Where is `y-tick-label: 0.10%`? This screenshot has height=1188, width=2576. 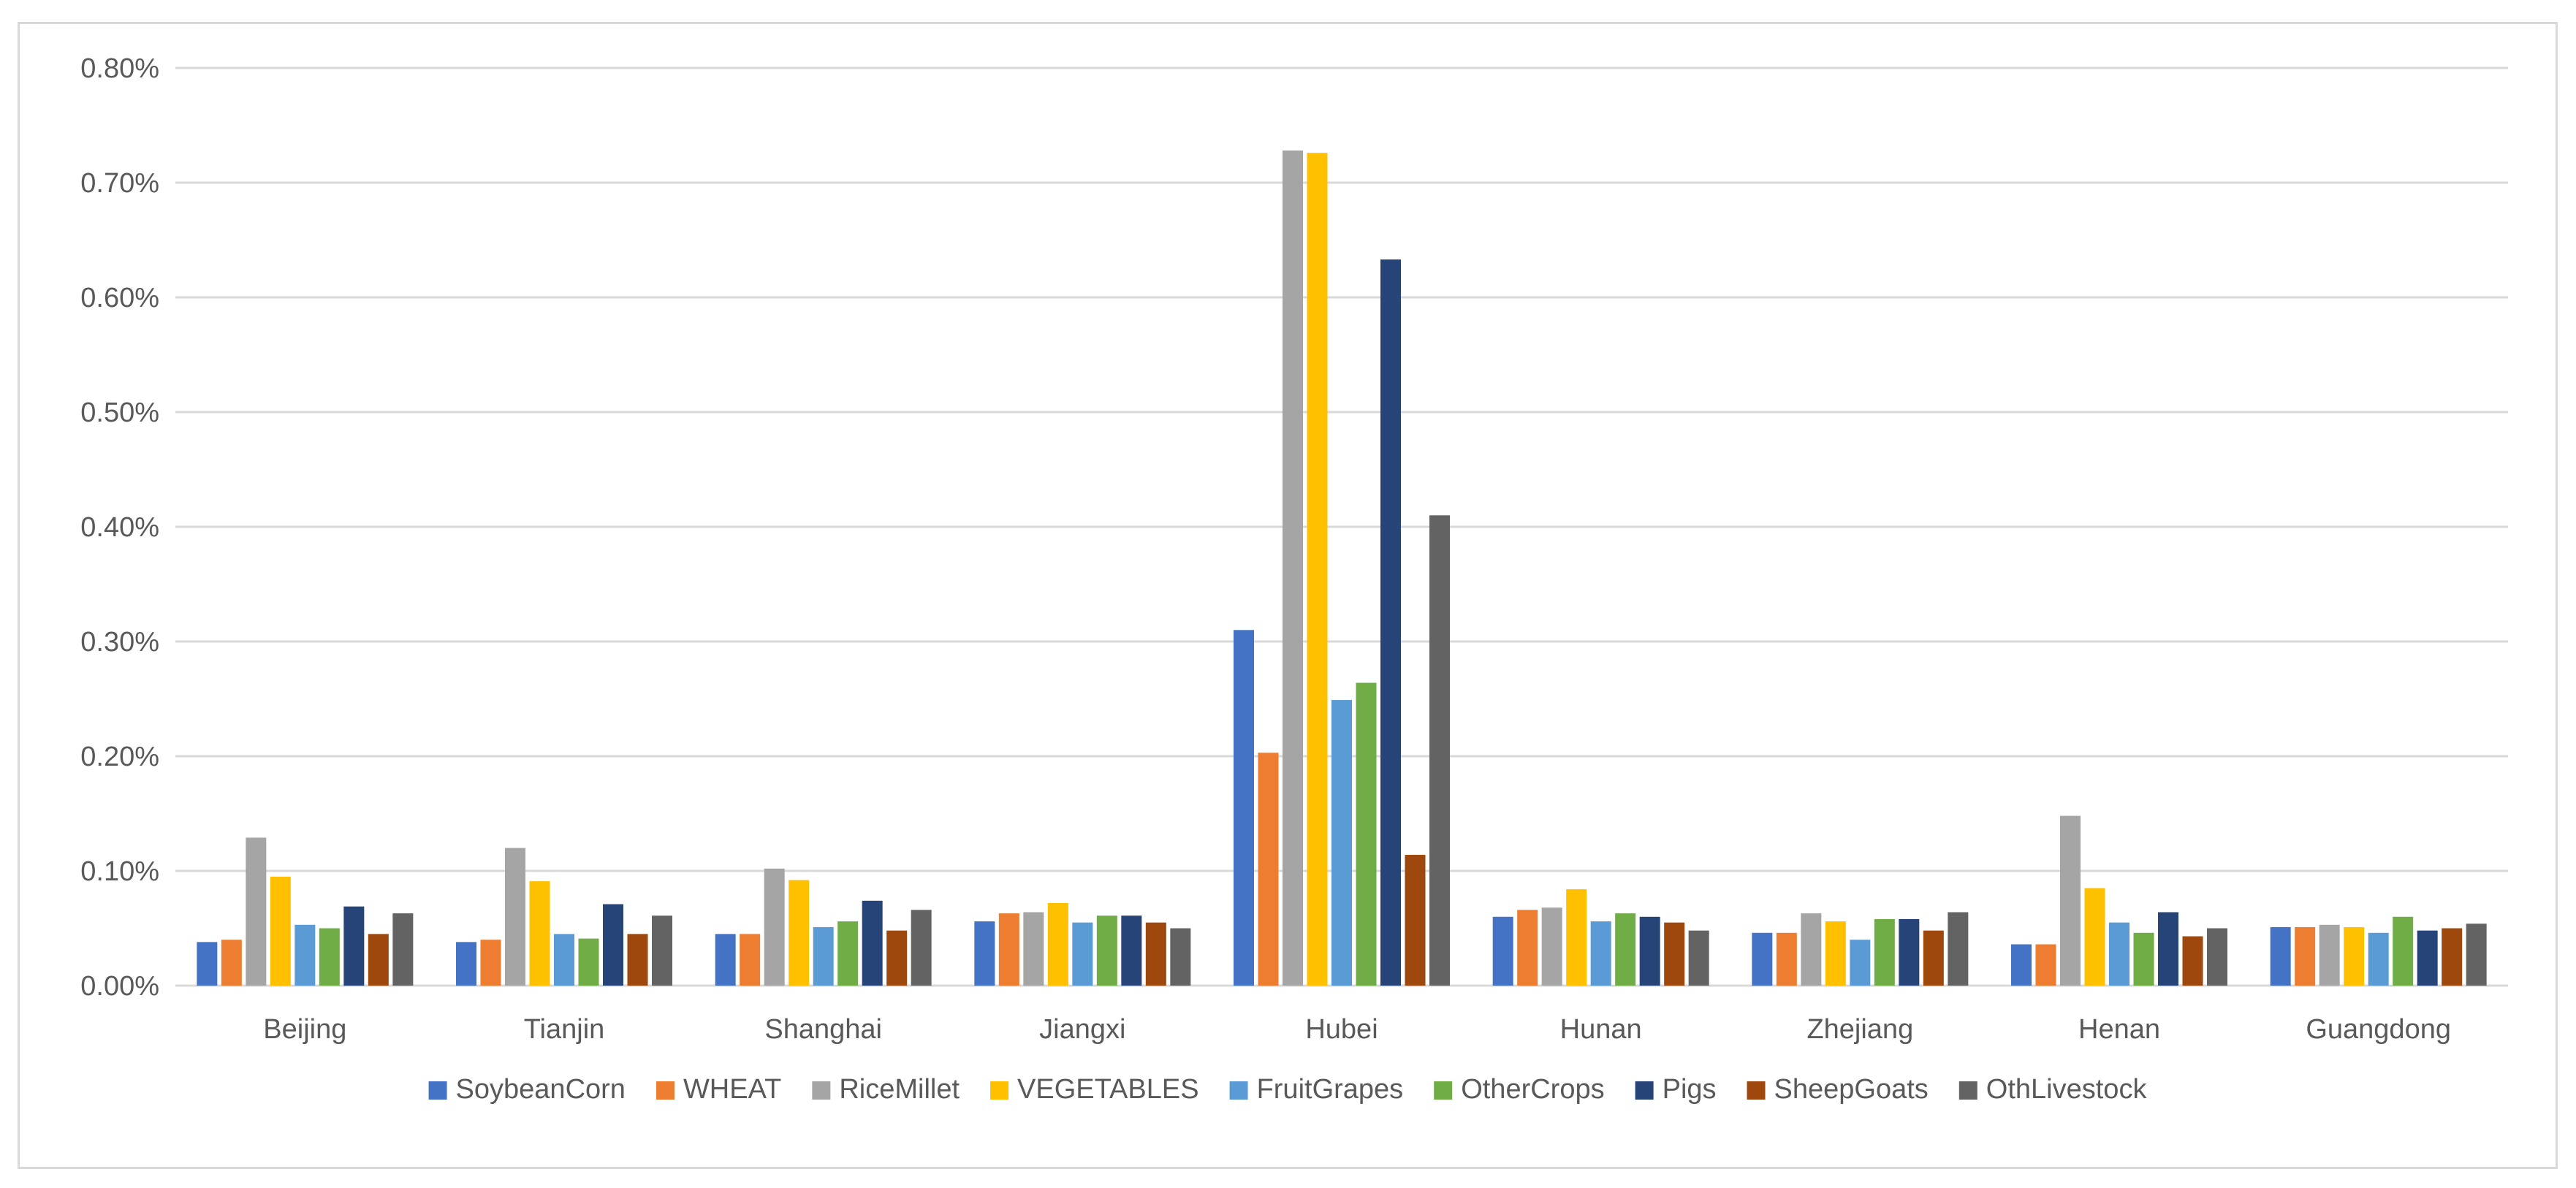
y-tick-label: 0.10% is located at coordinates (120, 871).